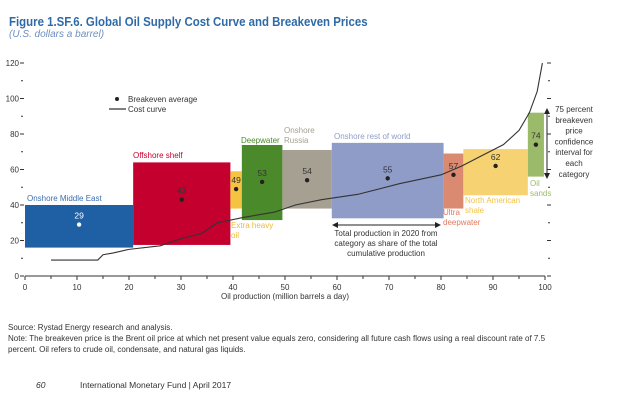 The width and height of the screenshot is (640, 406). I want to click on y-tick-label: 0, so click(17, 276).